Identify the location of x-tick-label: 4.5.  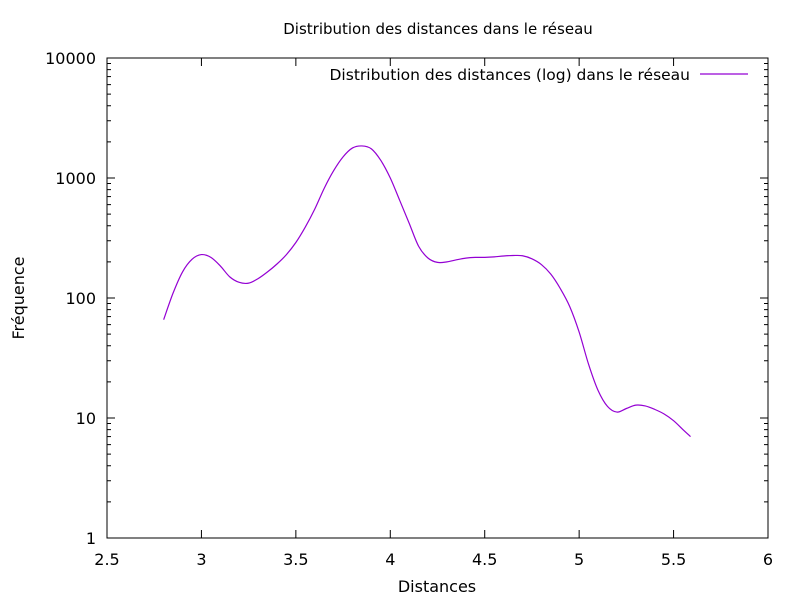
(484, 559).